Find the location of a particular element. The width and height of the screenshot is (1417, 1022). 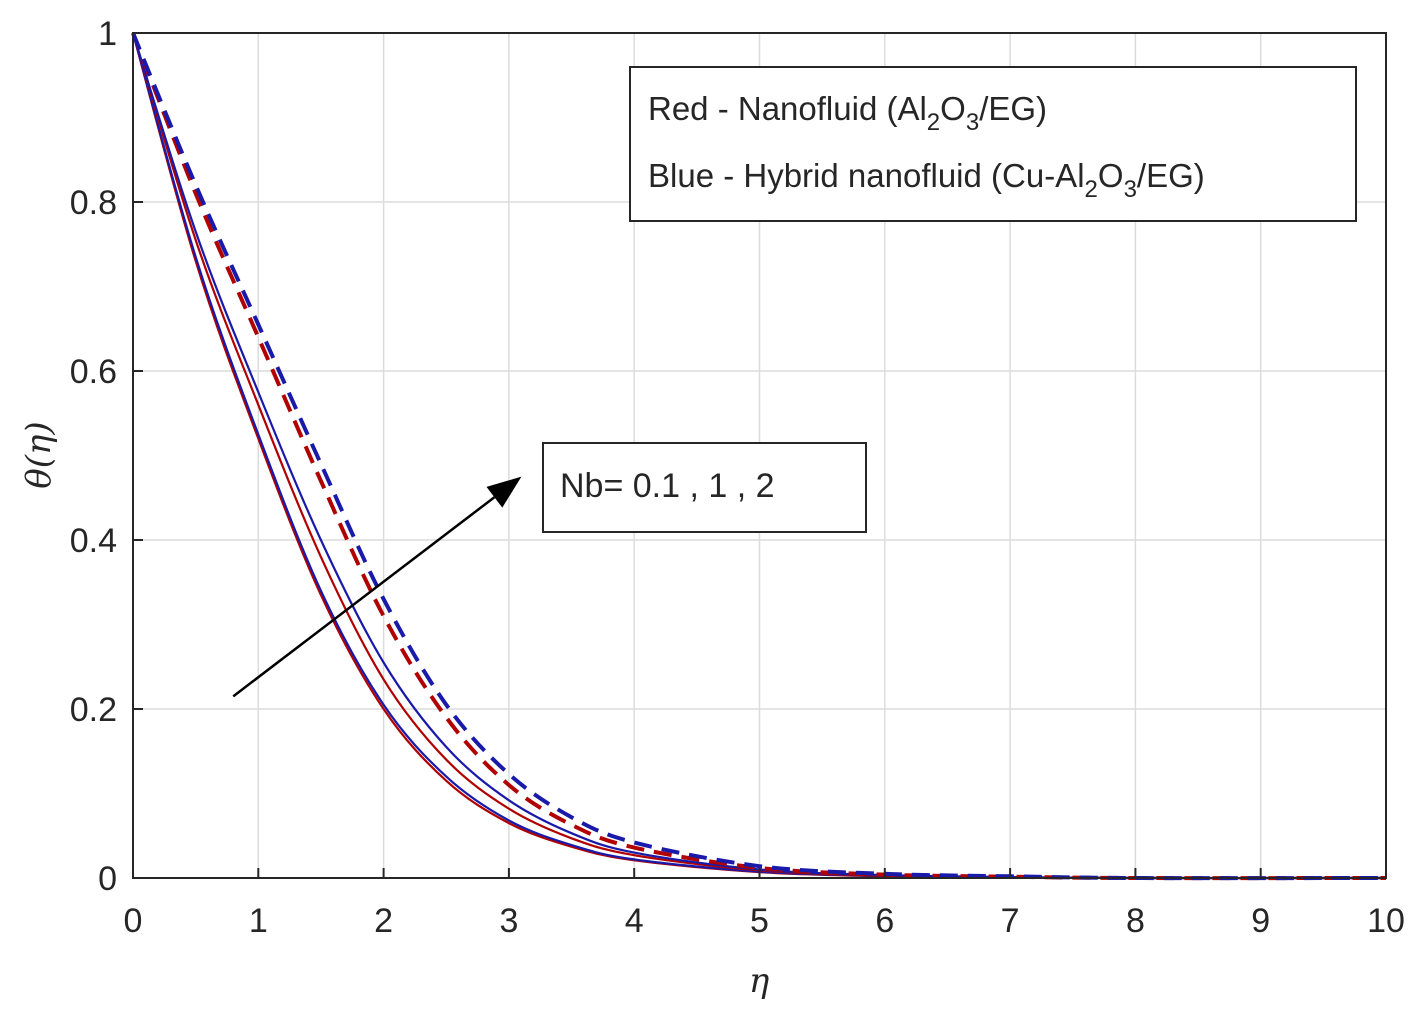

x-tick-label-1: 1 is located at coordinates (258, 921).